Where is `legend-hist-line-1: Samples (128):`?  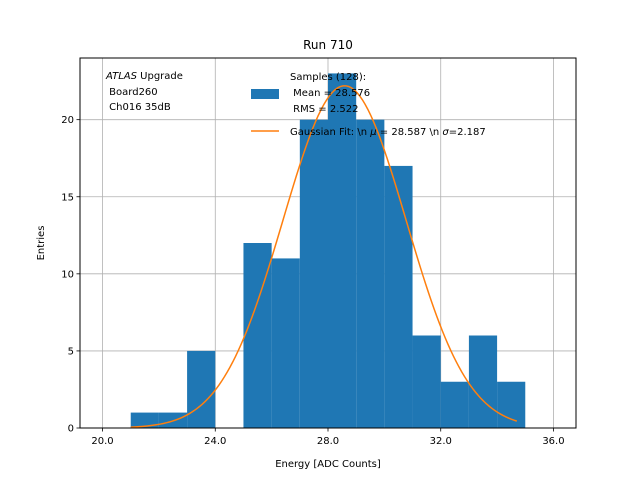
legend-hist-line-1: Samples (128): is located at coordinates (328, 77).